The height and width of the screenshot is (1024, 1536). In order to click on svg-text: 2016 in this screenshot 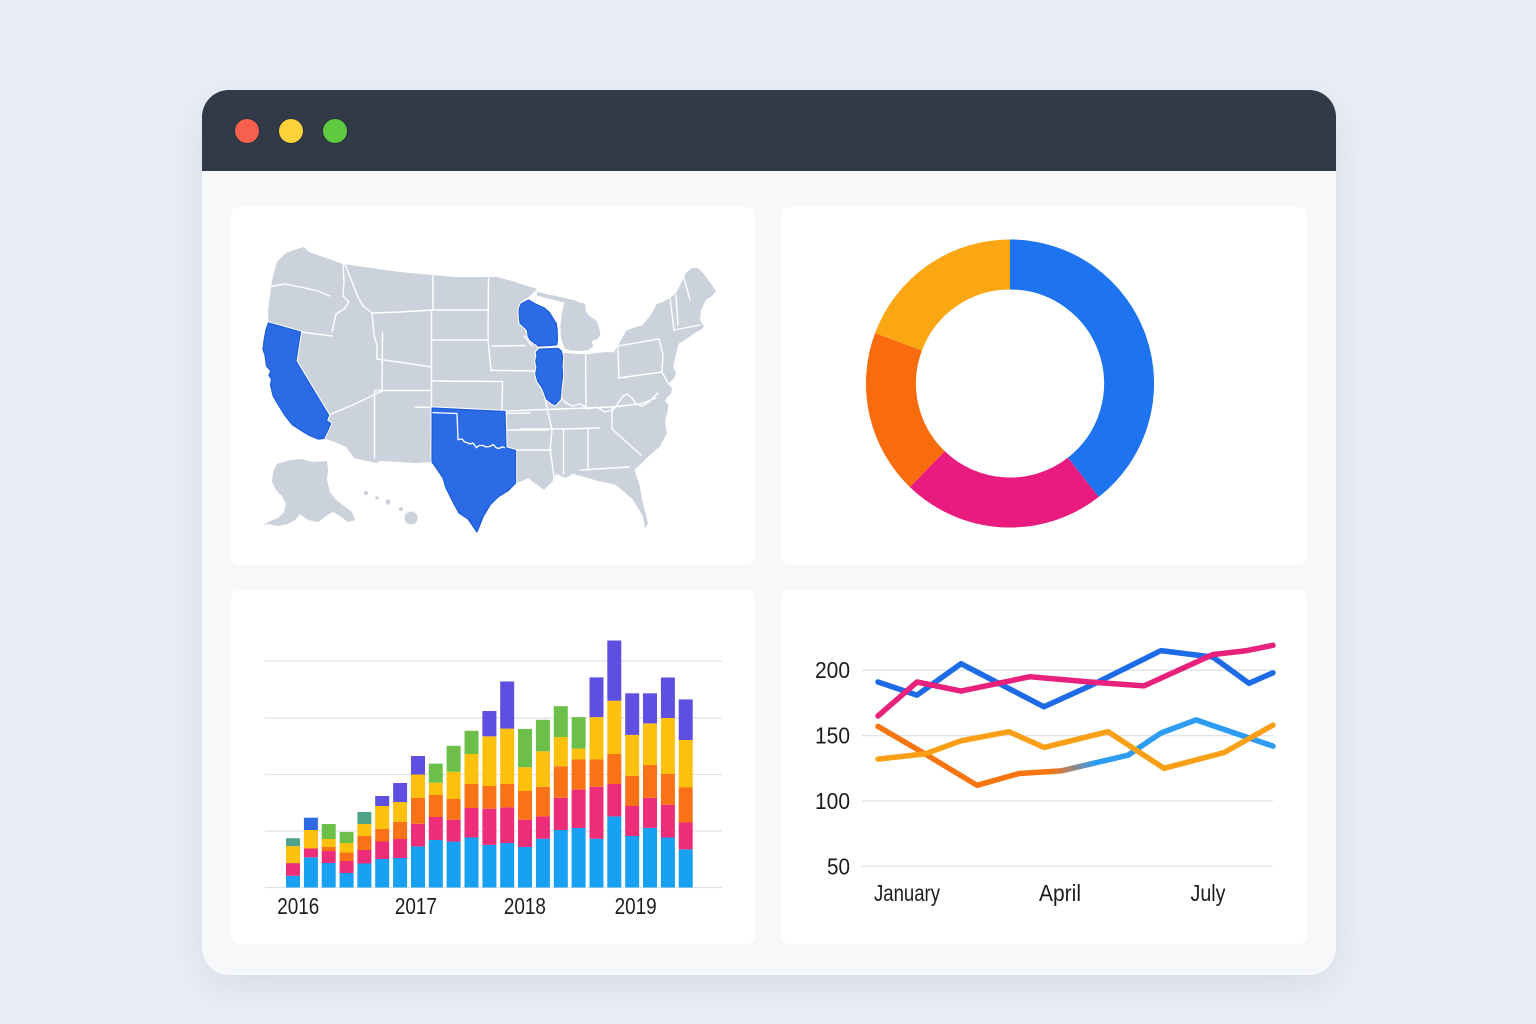, I will do `click(298, 906)`.